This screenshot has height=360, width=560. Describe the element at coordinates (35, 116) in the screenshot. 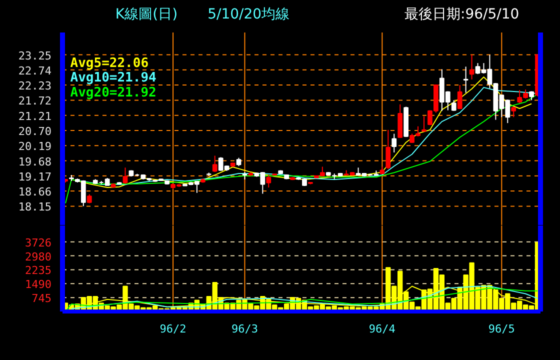

I see `y-tick-label: 21.21` at that location.